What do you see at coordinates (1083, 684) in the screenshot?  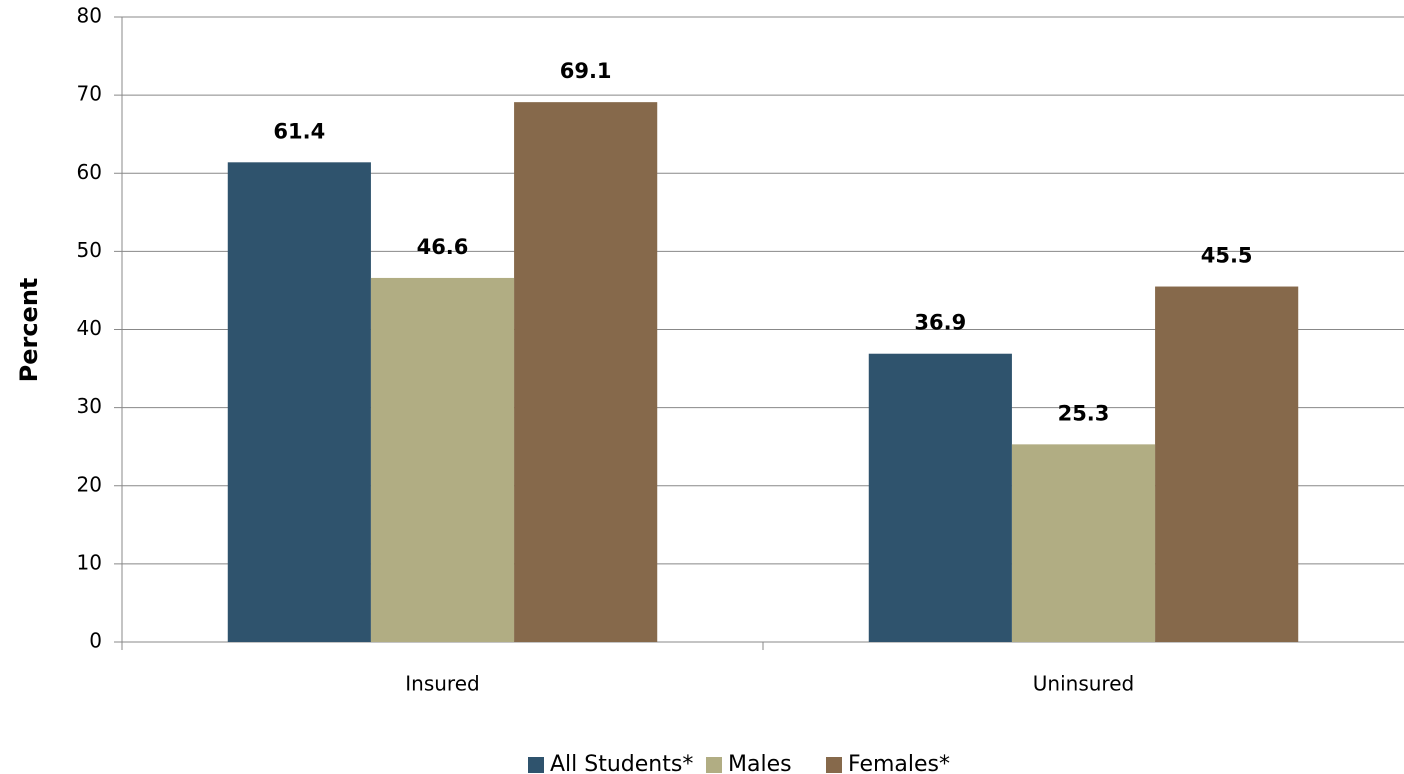 I see `x-tick-label: Uninsured` at bounding box center [1083, 684].